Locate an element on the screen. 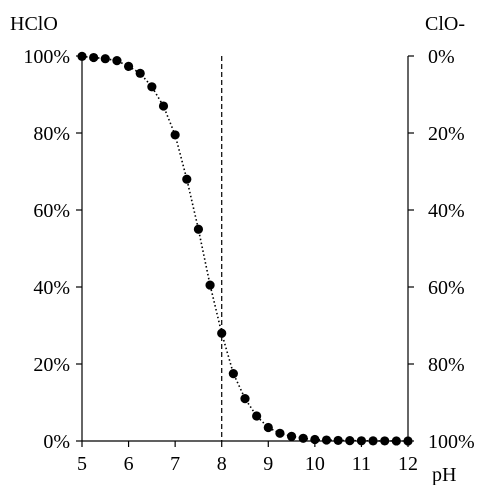 Image resolution: width=482 pixels, height=485 pixels. x-tick-label: 12 is located at coordinates (408, 464).